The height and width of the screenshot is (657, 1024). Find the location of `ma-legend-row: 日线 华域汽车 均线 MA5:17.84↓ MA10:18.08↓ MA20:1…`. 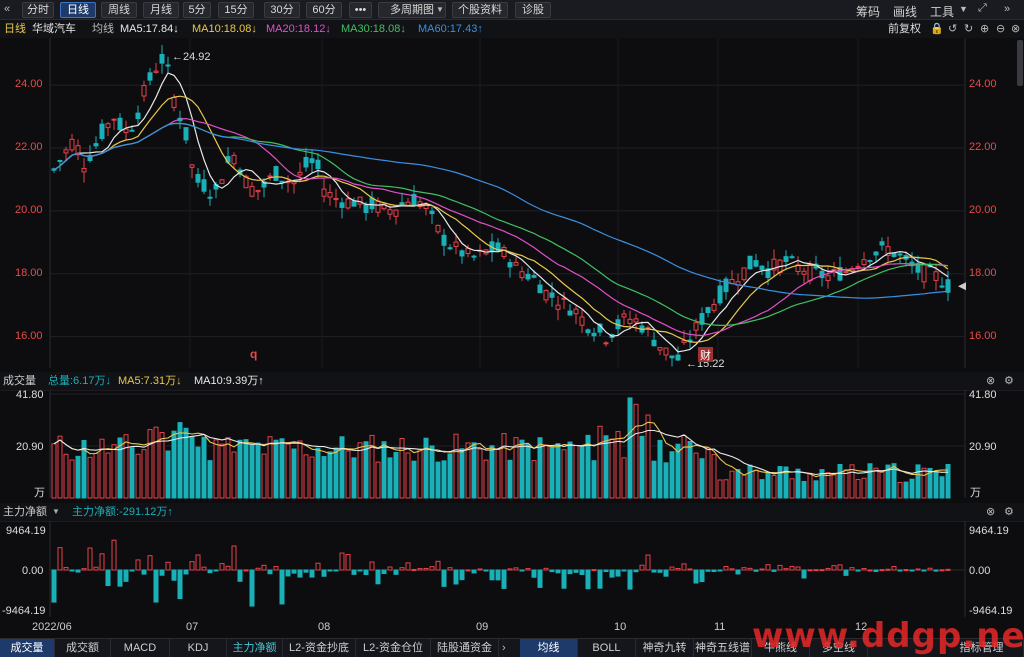

ma-legend-row: 日线 华域汽车 均线 MA5:17.84↓ MA10:18.08↓ MA20:1… is located at coordinates (512, 29).